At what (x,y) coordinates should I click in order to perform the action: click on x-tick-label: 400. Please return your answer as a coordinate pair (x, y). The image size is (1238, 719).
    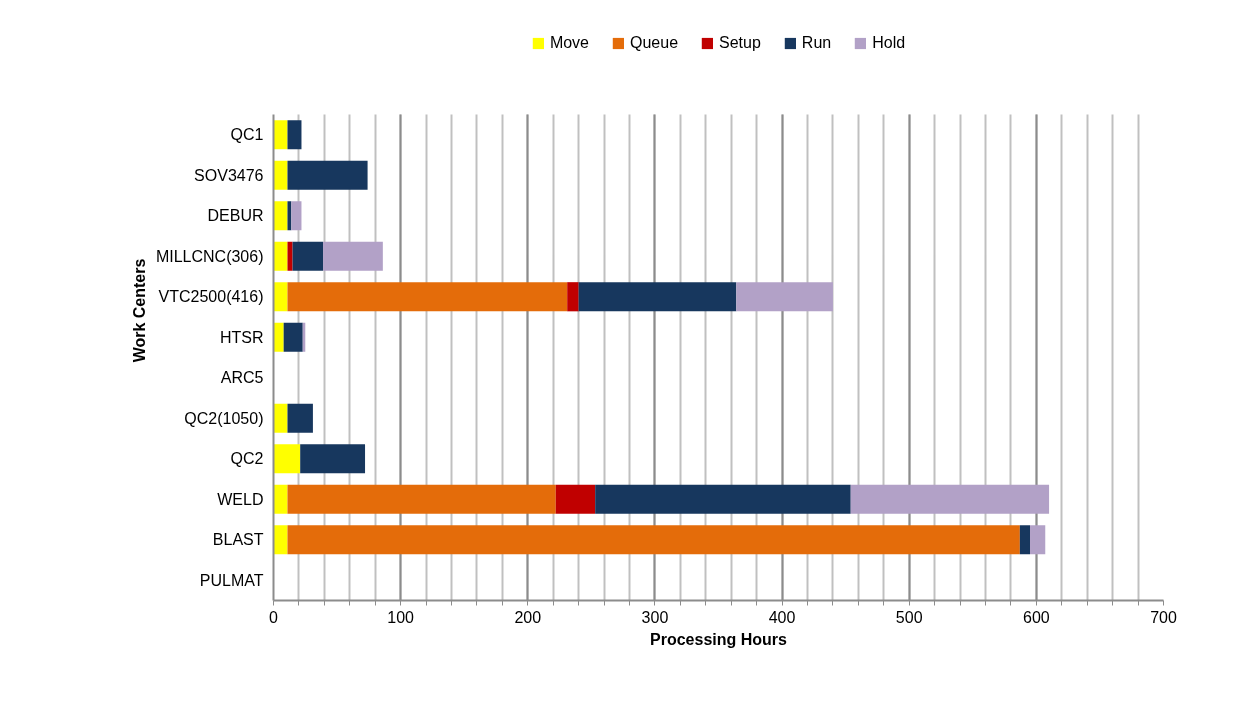
    Looking at the image, I should click on (782, 617).